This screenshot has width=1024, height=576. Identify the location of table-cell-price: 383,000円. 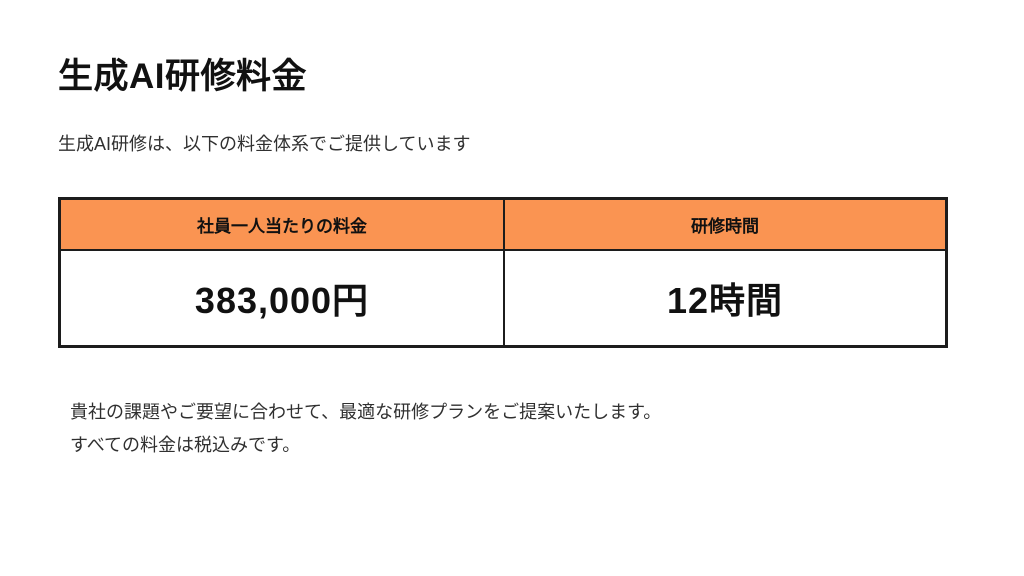
(282, 300).